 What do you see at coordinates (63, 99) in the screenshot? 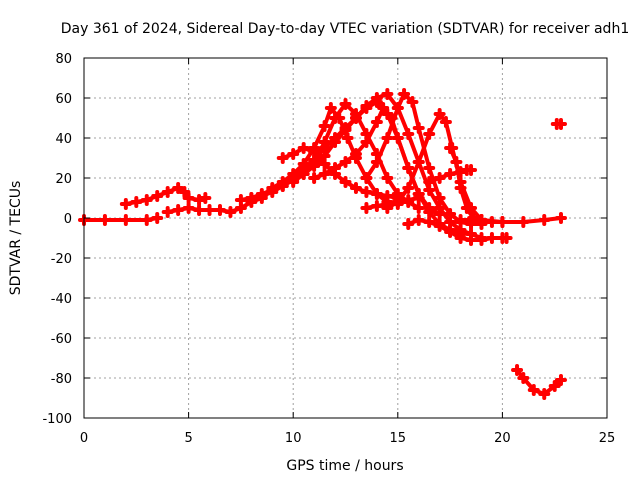
I see `y-tick-label: 60` at bounding box center [63, 99].